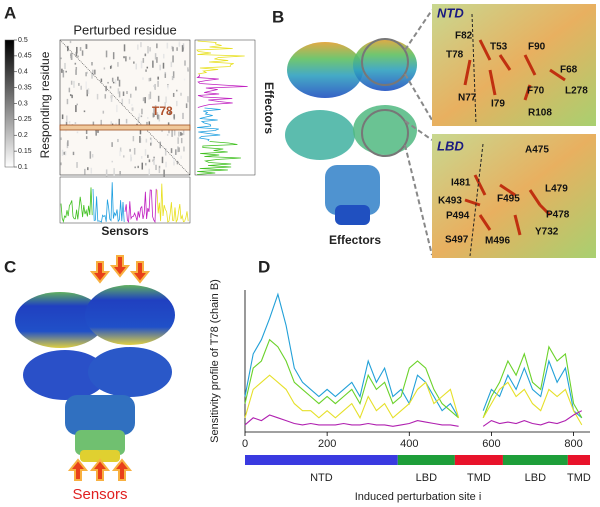  Describe the element at coordinates (359, 132) in the screenshot. I see `structure-effectors` at that location.